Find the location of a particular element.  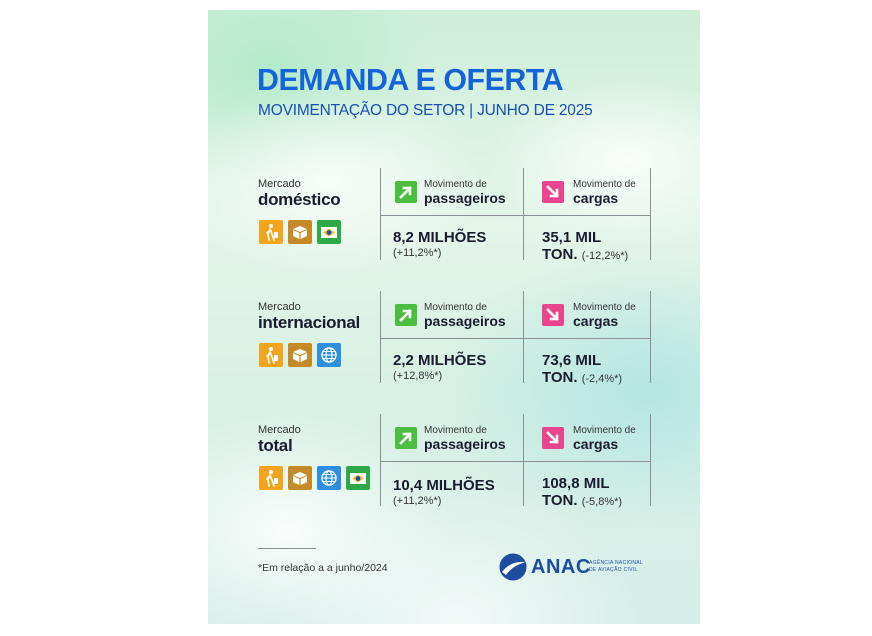

footnote-divider is located at coordinates (287, 548).